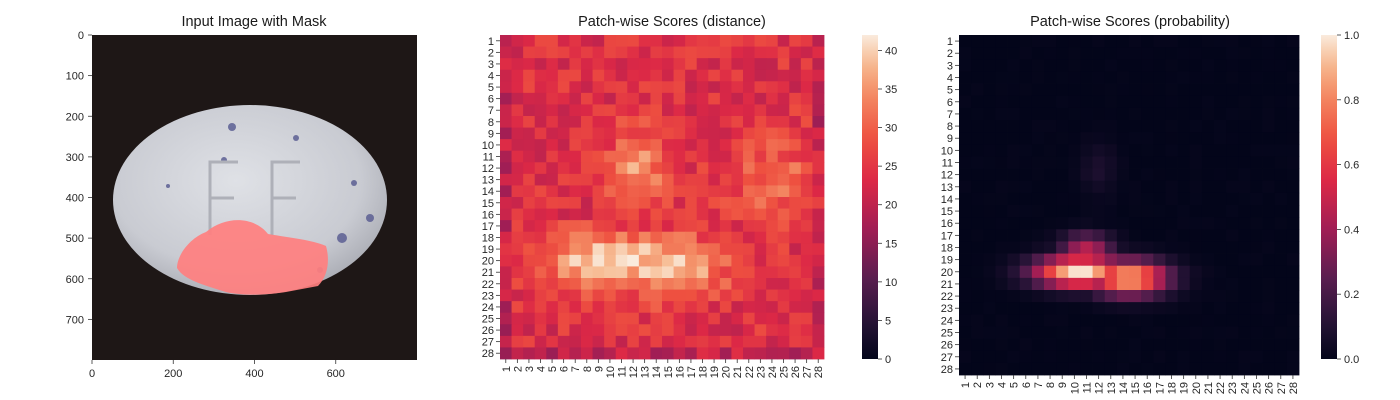 The image size is (1400, 400). I want to click on row-label: 8, so click(491, 123).